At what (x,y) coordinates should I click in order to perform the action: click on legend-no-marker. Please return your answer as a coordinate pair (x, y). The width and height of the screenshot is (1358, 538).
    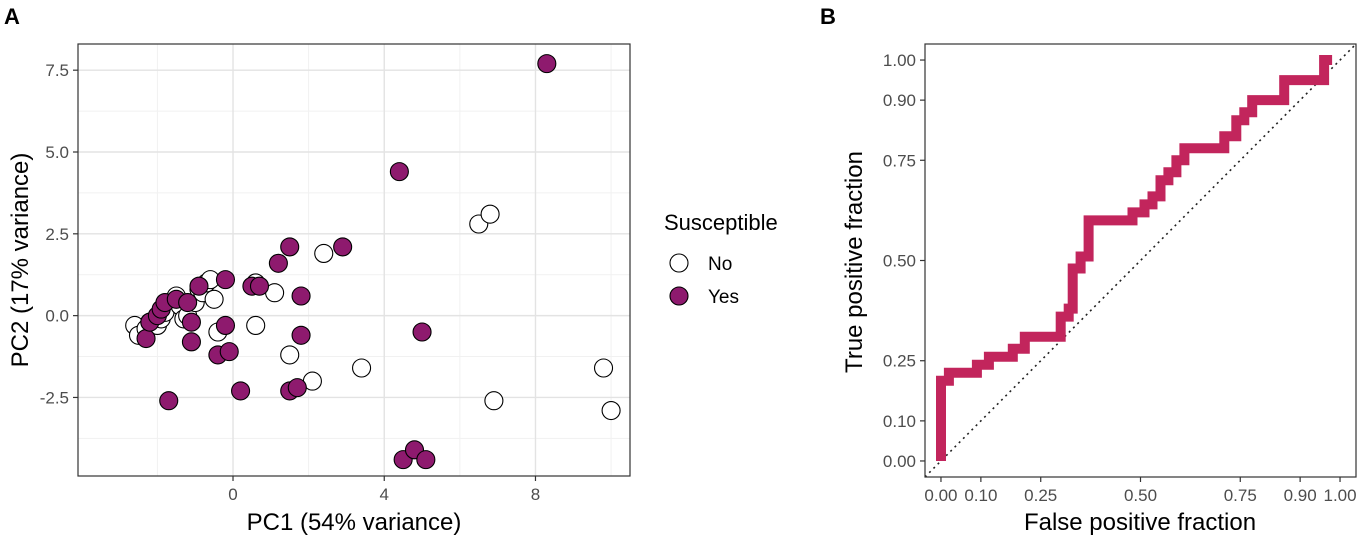
    Looking at the image, I should click on (679, 263).